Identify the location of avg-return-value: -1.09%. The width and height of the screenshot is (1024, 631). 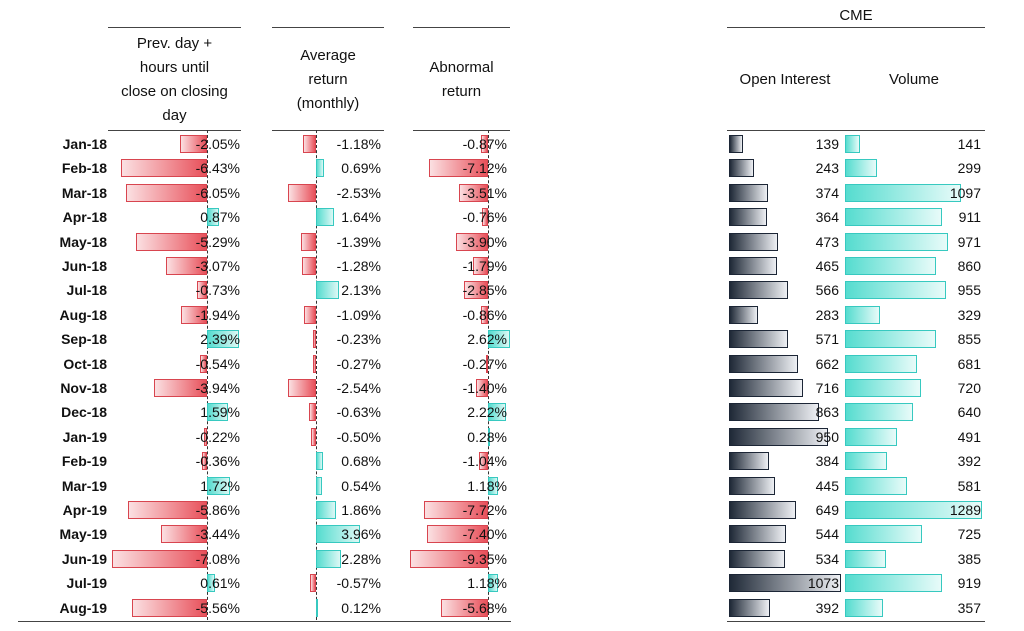
(358, 314).